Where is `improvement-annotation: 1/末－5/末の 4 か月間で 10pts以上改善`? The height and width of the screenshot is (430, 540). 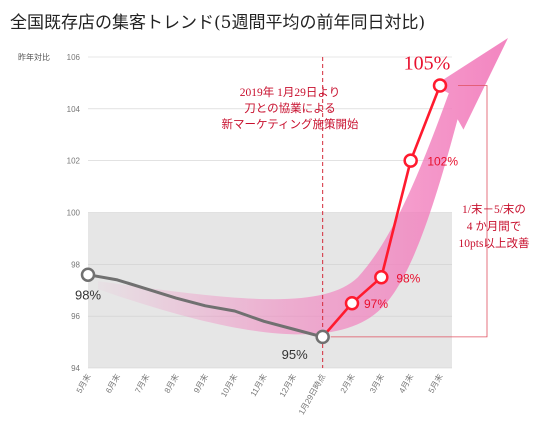 improvement-annotation: 1/末－5/末の 4 か月間で 10pts以上改善 is located at coordinates (494, 226).